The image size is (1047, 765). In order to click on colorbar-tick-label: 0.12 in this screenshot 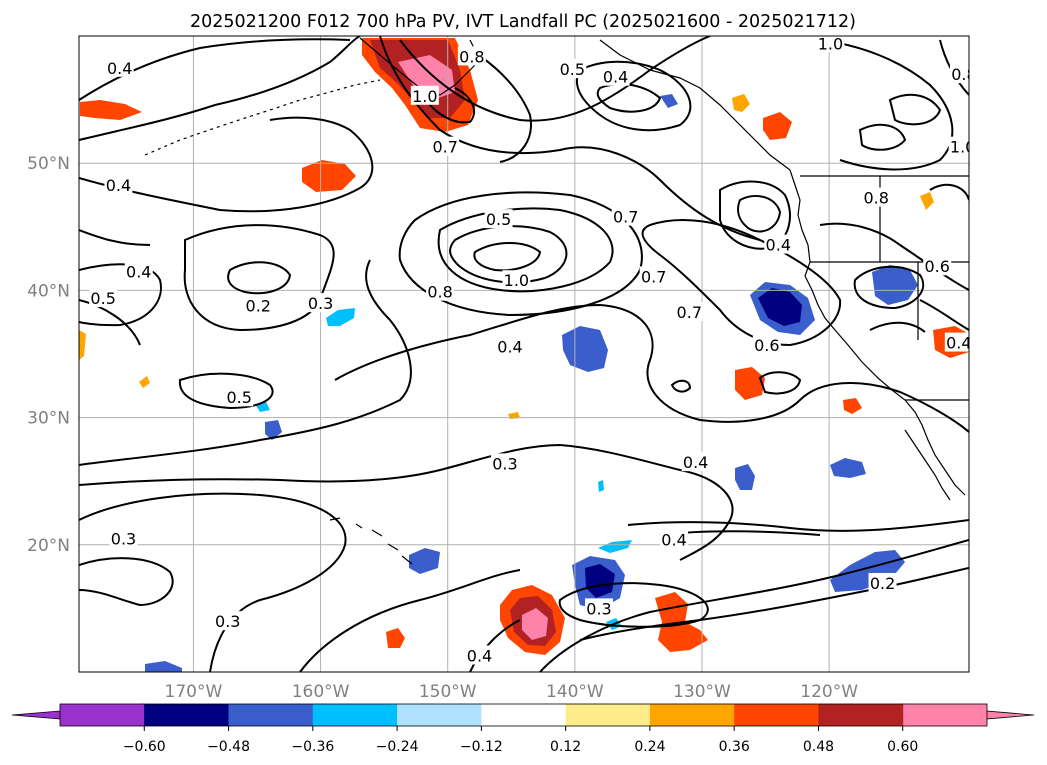, I will do `click(565, 747)`.